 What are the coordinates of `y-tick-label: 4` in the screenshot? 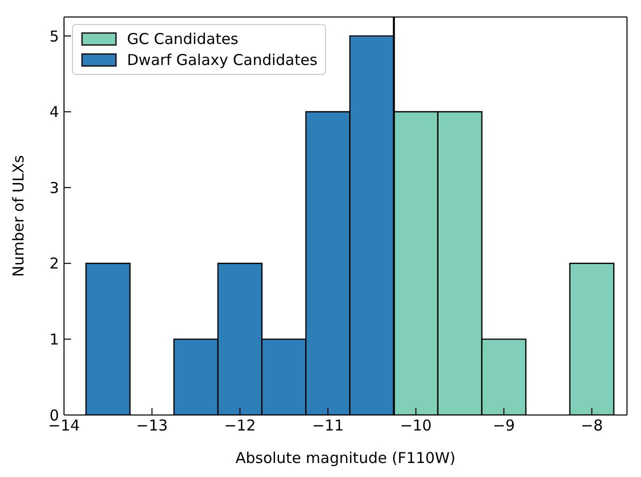 It's located at (54, 112).